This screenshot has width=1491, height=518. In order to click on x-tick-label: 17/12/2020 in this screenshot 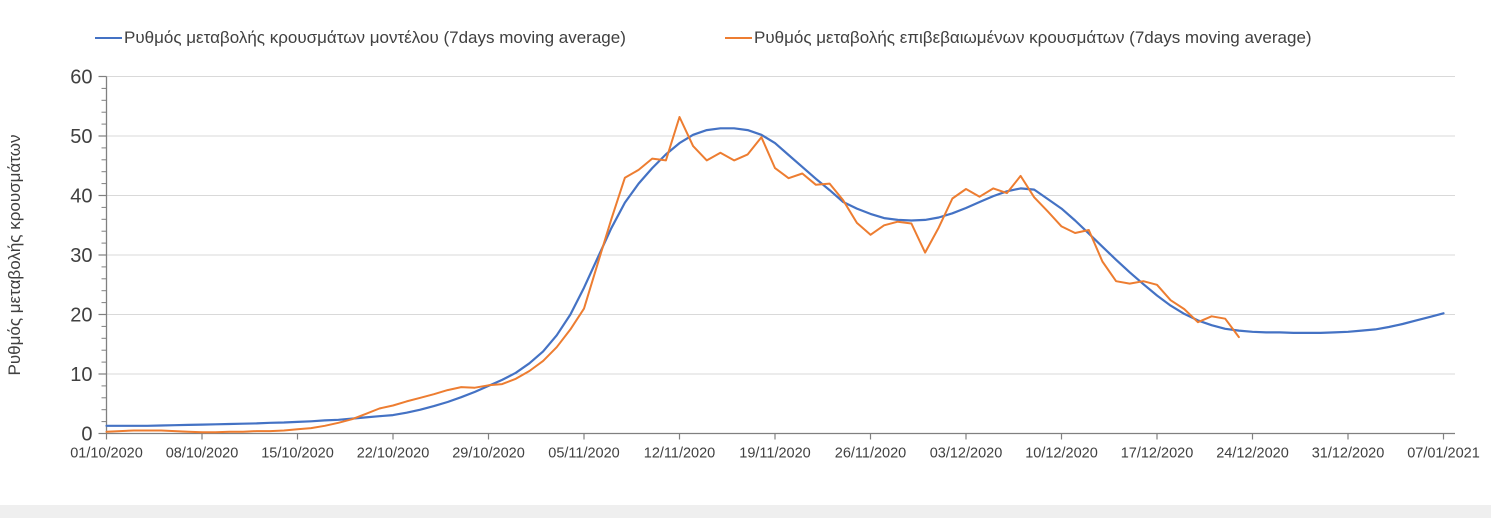, I will do `click(1157, 454)`.